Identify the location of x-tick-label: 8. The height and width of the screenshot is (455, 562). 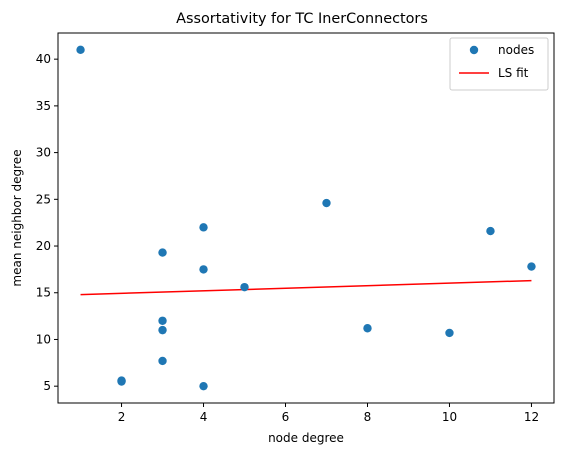
(368, 417).